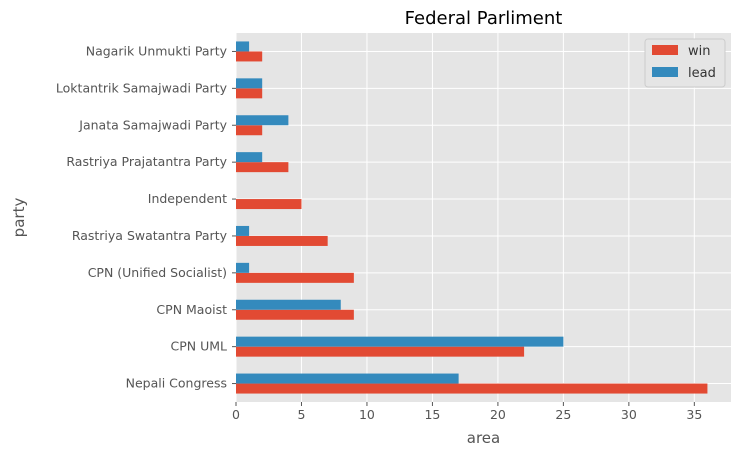  What do you see at coordinates (157, 272) in the screenshot?
I see `y-tick-label: CPN (Unified Socialist)` at bounding box center [157, 272].